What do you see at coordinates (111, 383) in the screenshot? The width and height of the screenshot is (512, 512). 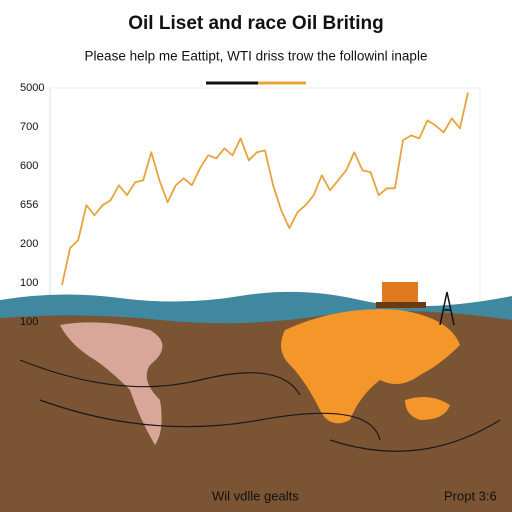 I see `americas` at bounding box center [111, 383].